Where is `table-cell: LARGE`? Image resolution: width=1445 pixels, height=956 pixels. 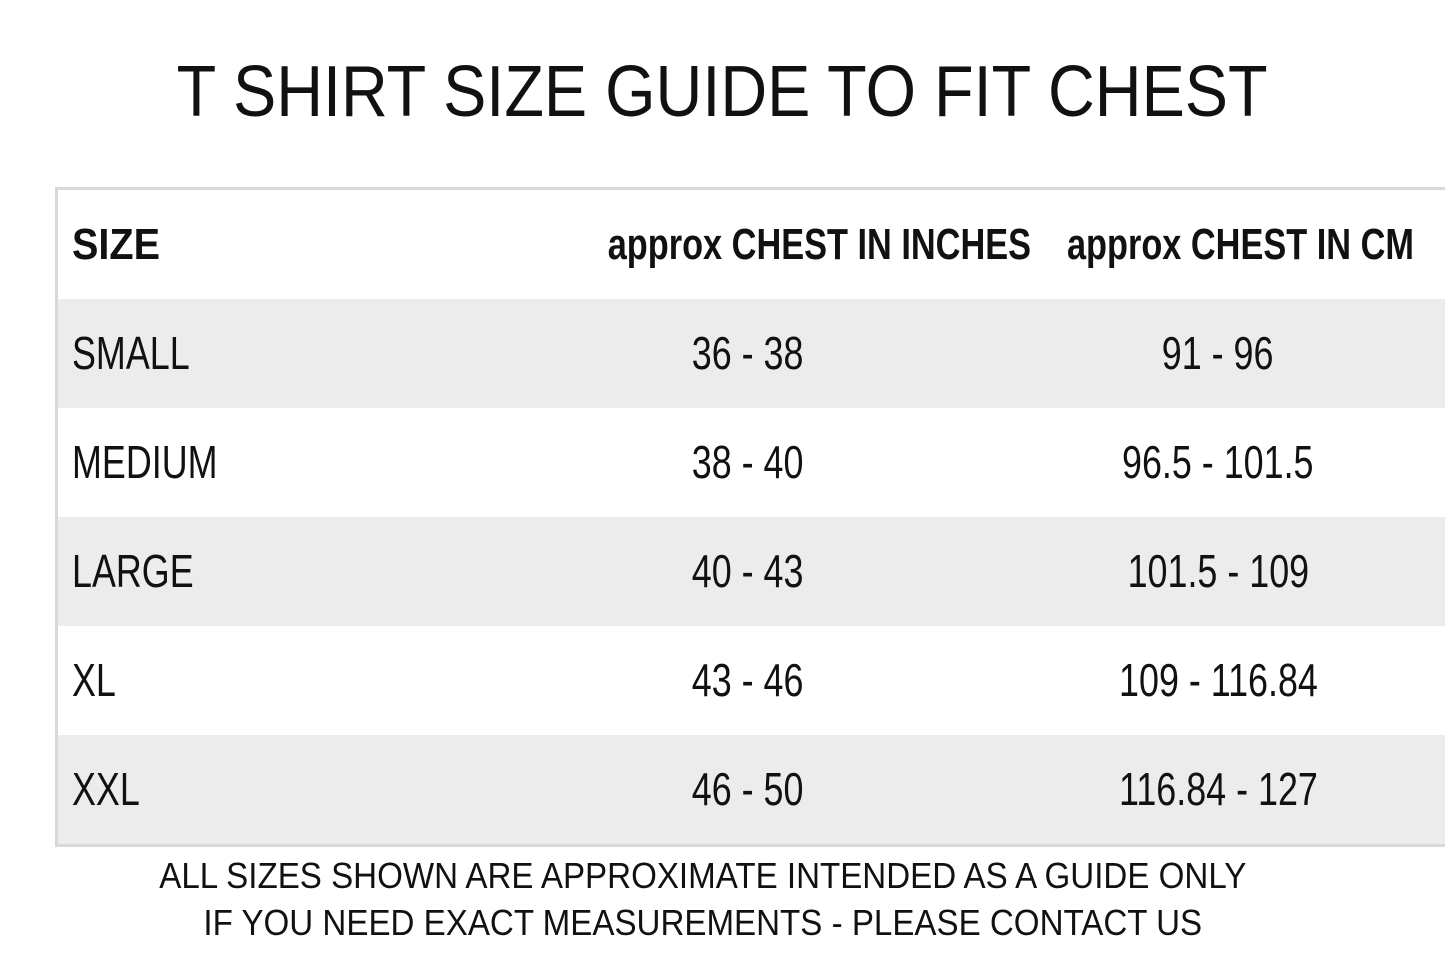
table-cell: LARGE is located at coordinates (150, 571).